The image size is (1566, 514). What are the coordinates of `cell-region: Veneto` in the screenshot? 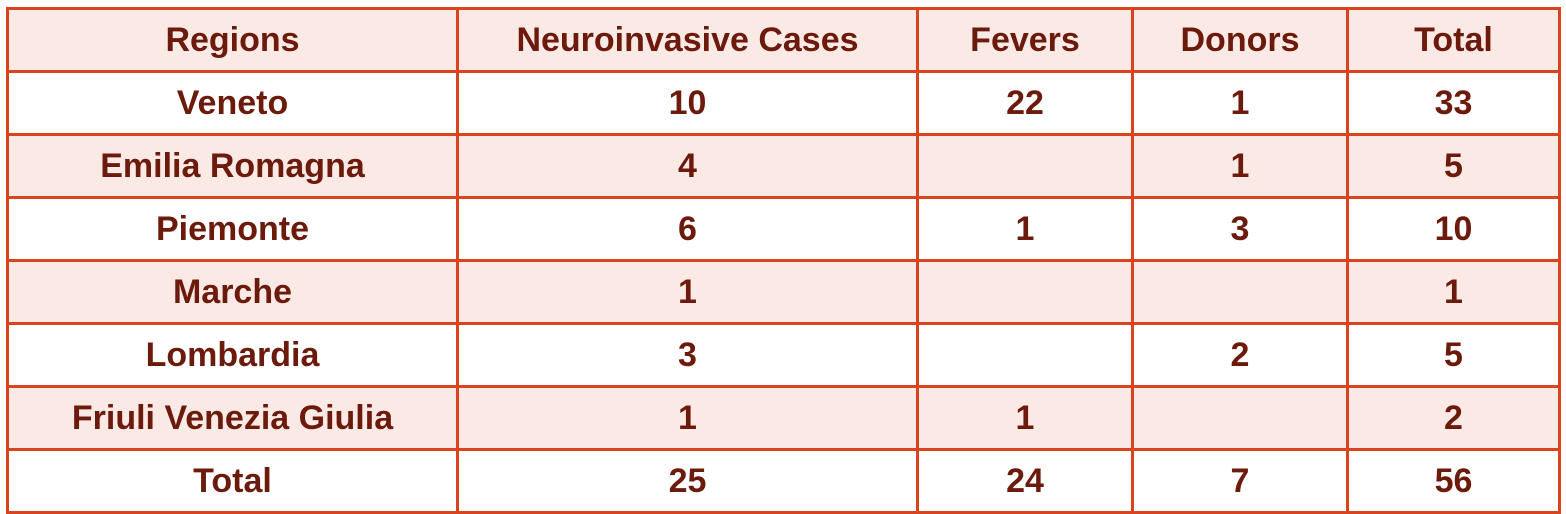 It's located at (232, 103).